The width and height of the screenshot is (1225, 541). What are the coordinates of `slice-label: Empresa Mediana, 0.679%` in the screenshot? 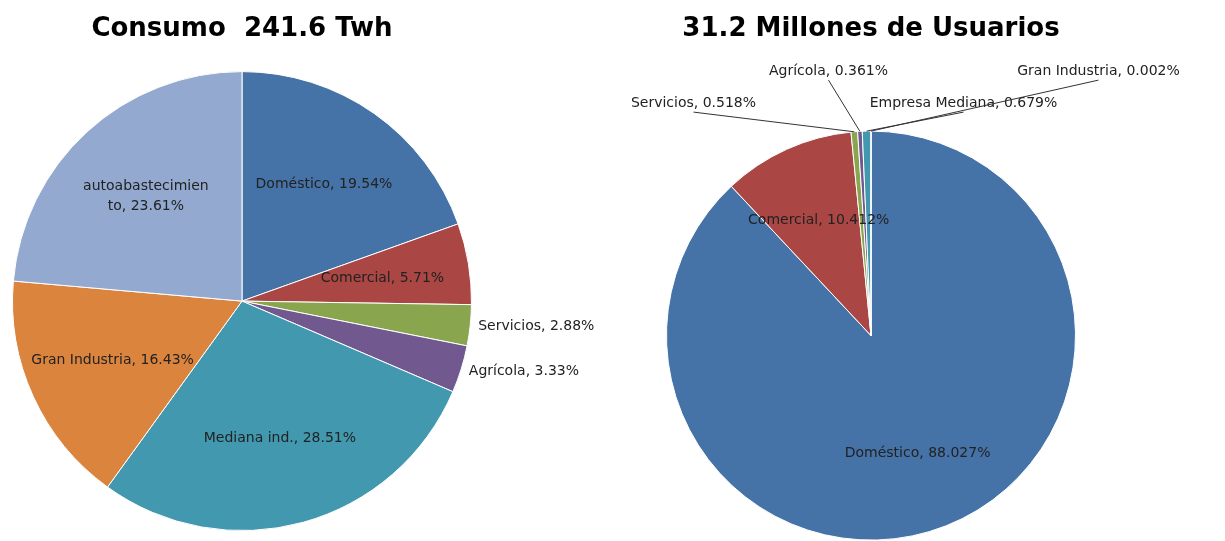 It's located at (963, 101).